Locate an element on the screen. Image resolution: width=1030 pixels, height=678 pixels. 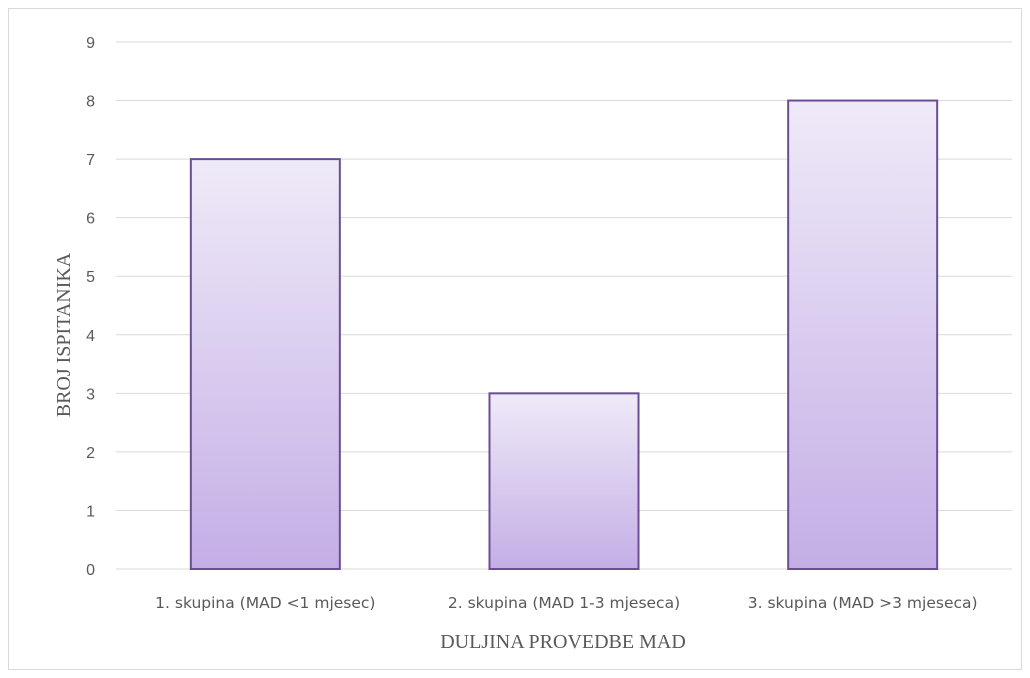
y-tick-label: 3 is located at coordinates (90, 394).